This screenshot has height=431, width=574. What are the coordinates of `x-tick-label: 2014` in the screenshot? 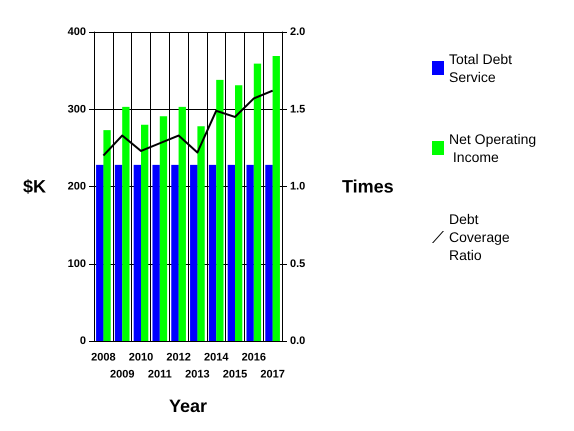 It's located at (217, 358).